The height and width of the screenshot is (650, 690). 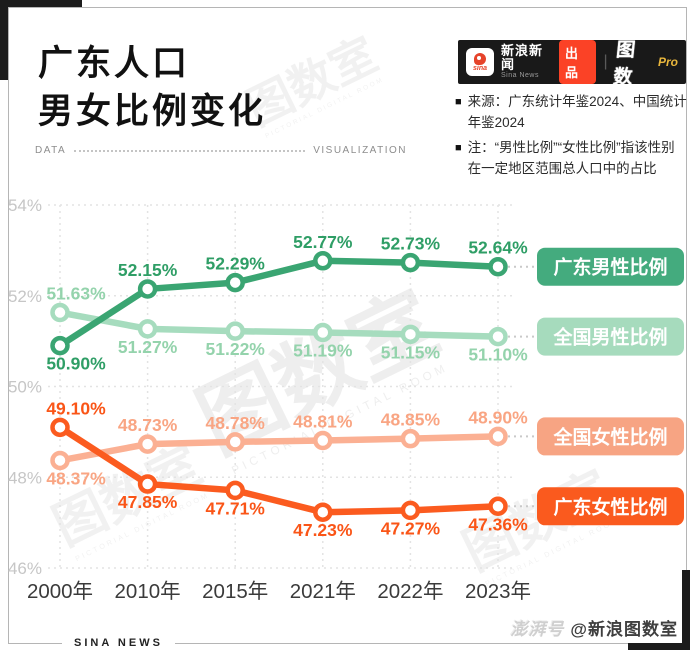 What do you see at coordinates (498, 248) in the screenshot?
I see `data-label: 52.64%` at bounding box center [498, 248].